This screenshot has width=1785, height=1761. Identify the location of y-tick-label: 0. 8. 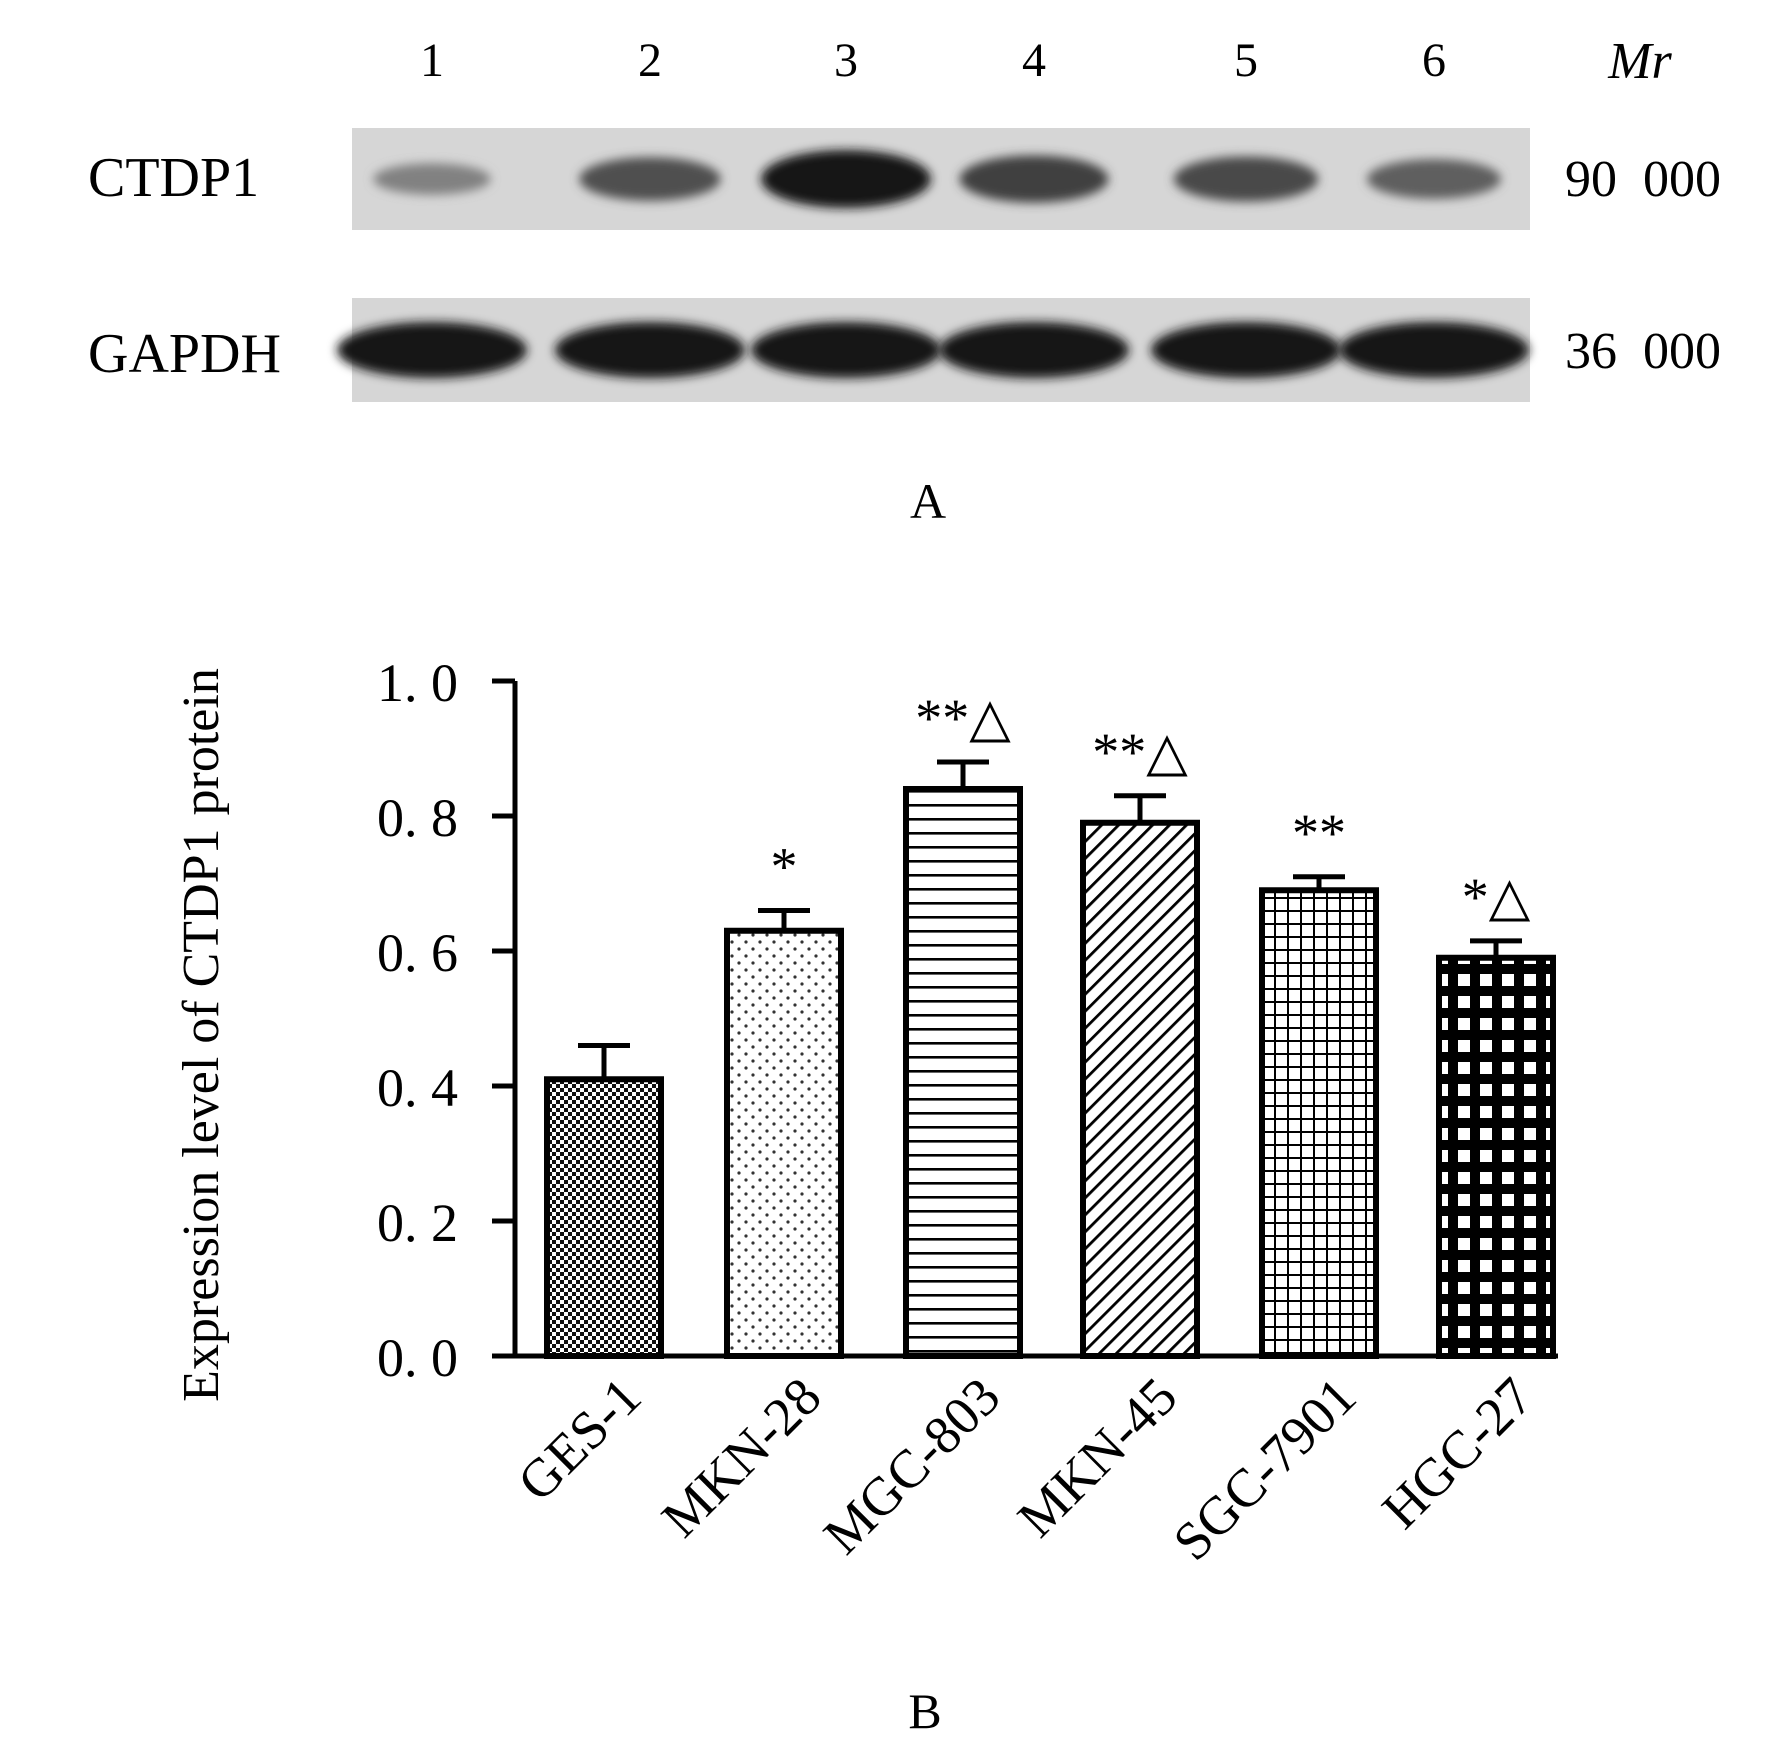
(417, 818).